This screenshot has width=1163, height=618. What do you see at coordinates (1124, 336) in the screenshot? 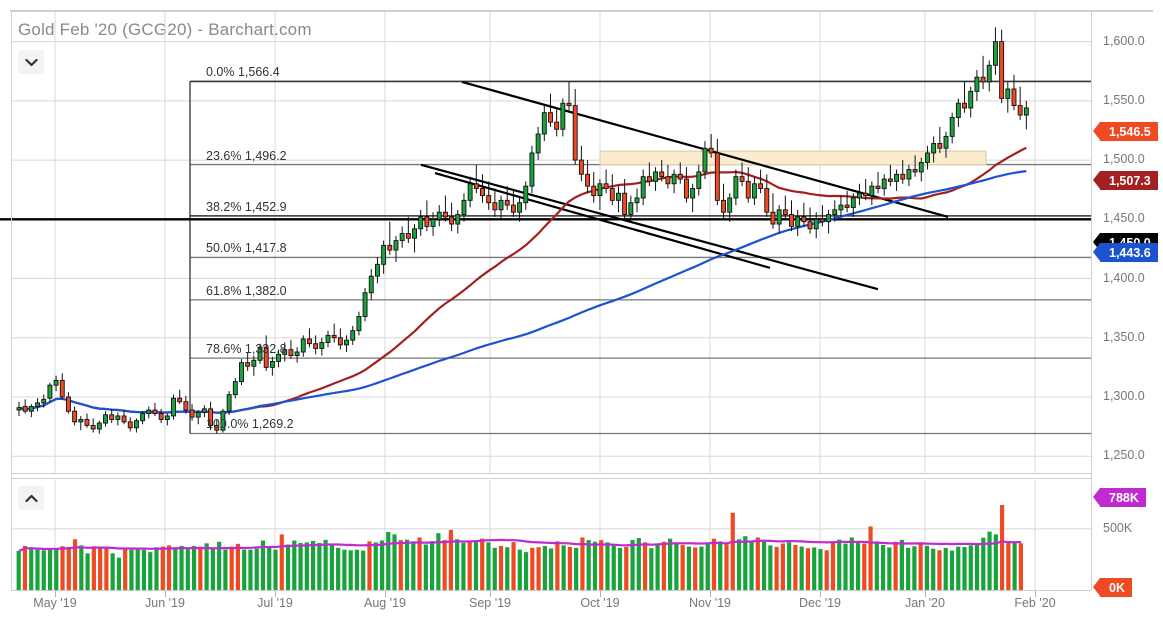
I see `price-axis-tick: 1,350.0` at bounding box center [1124, 336].